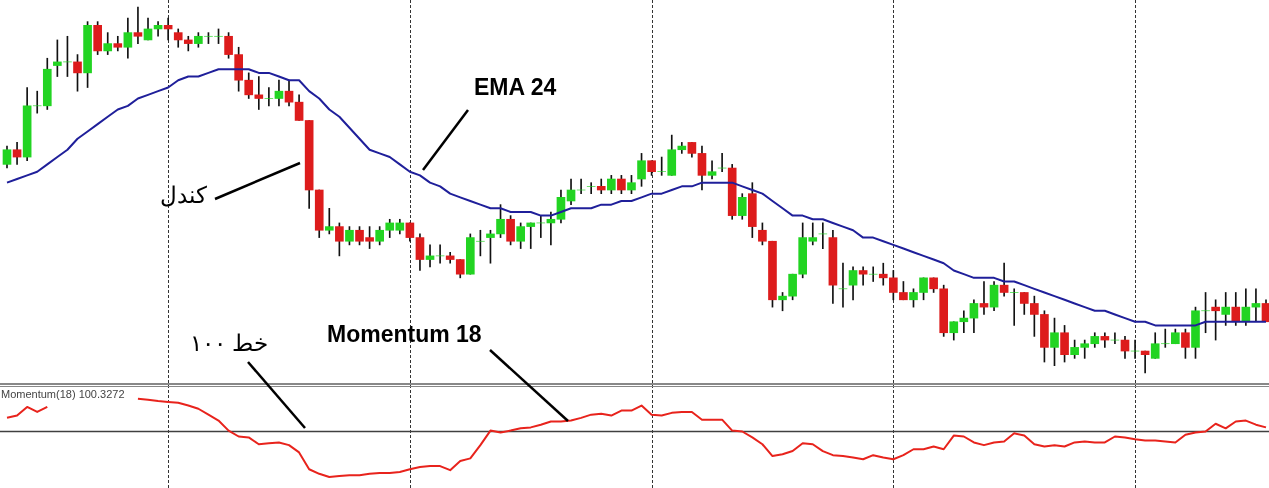 The image size is (1269, 488). Describe the element at coordinates (183, 195) in the screenshot. I see `annotation: کندل` at that location.